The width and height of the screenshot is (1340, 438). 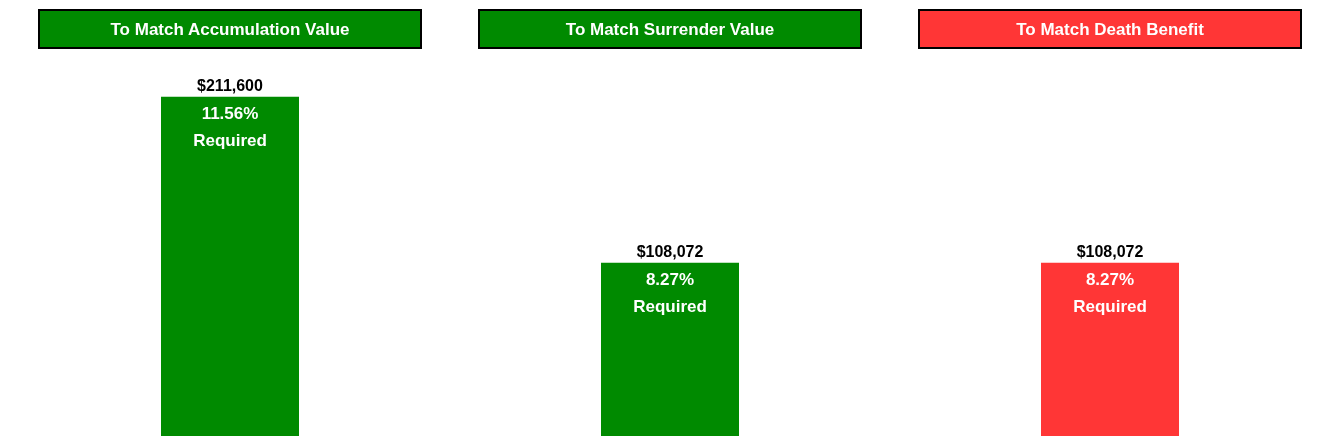 I want to click on annotation: 11.56% Required, so click(x=230, y=126).